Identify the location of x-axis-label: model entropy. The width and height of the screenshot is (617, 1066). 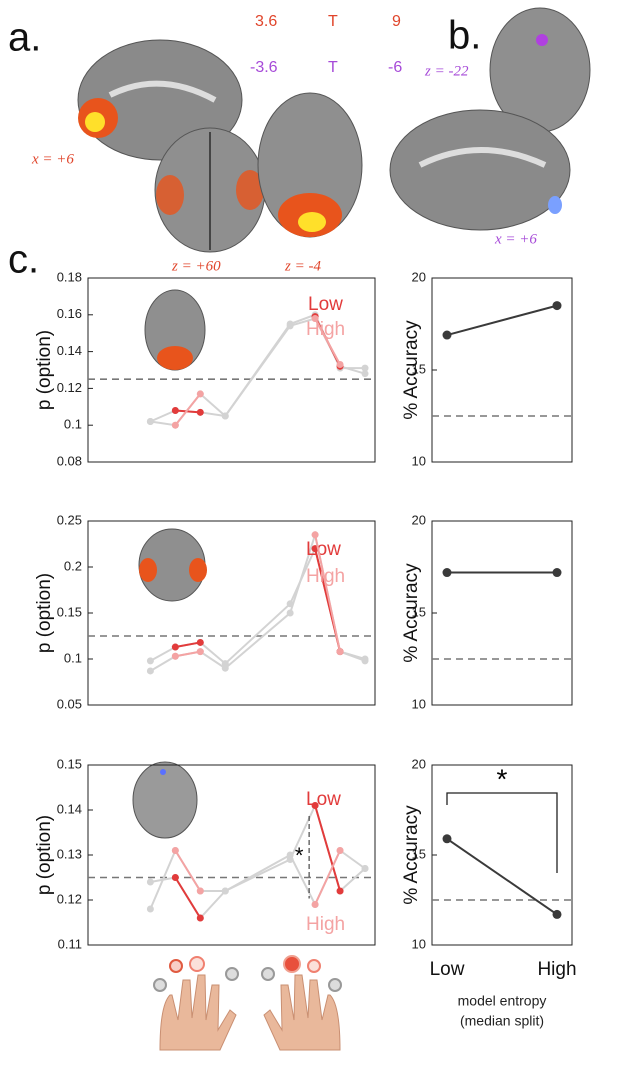
(502, 1001).